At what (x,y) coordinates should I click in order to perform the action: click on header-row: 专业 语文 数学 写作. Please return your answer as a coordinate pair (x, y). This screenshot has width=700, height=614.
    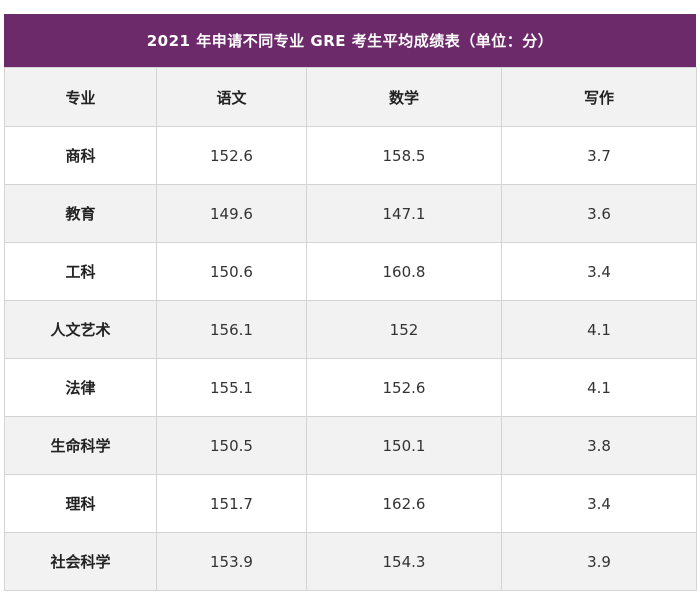
    Looking at the image, I should click on (350, 97).